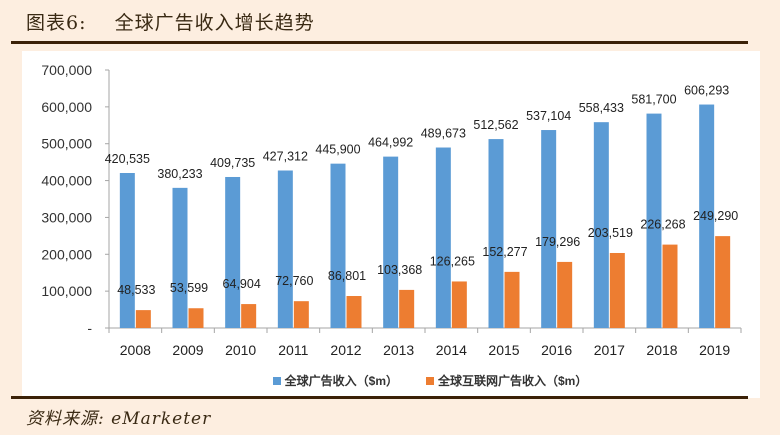 This screenshot has height=435, width=780. I want to click on bottom-rule, so click(379, 397).